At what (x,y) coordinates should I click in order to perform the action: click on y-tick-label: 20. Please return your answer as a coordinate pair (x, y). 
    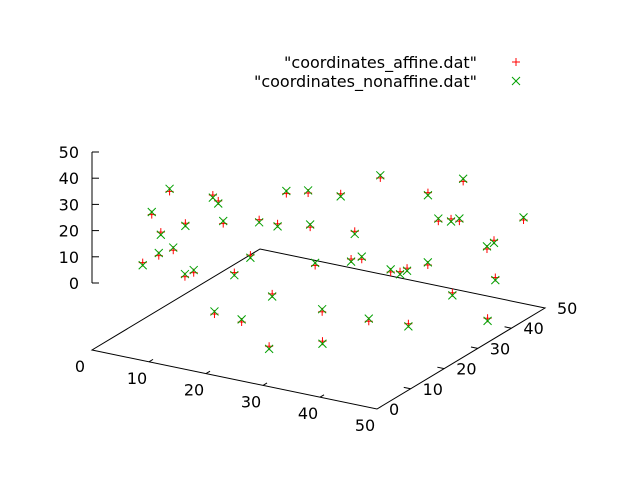
    Looking at the image, I should click on (466, 369).